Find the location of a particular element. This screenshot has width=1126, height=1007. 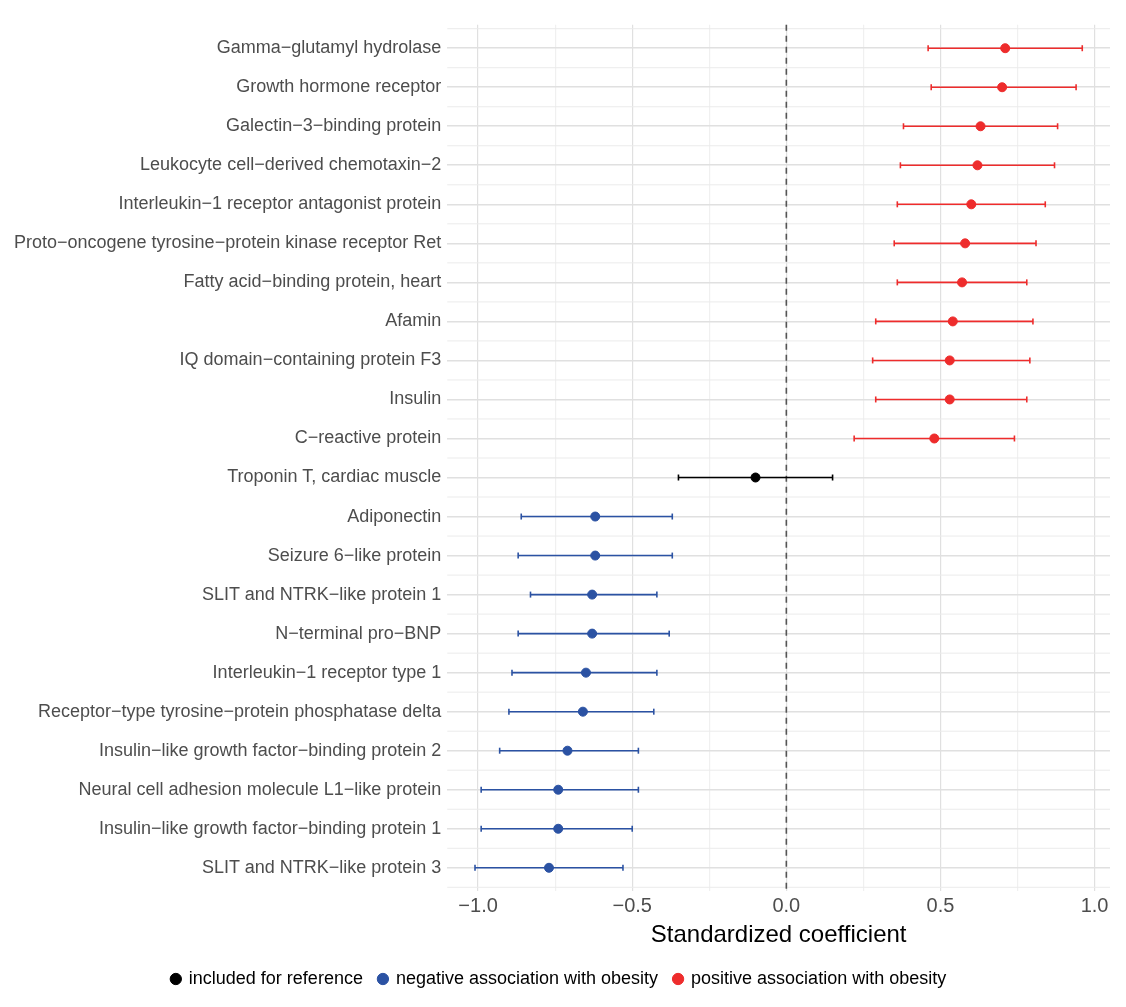

y-tick-label: Growth hormone receptor is located at coordinates (339, 86).